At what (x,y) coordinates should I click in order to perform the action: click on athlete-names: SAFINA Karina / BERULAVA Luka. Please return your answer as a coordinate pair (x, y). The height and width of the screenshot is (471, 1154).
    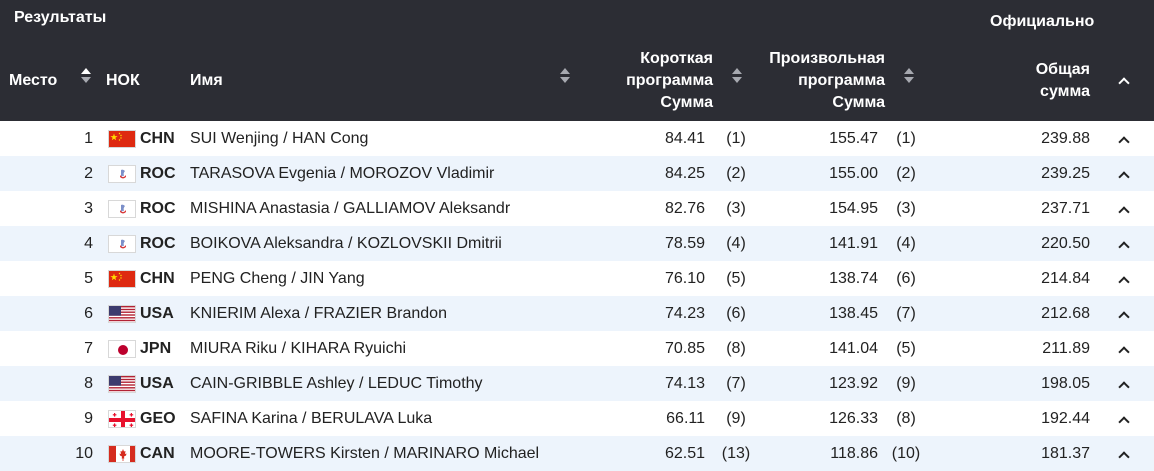
    Looking at the image, I should click on (311, 418).